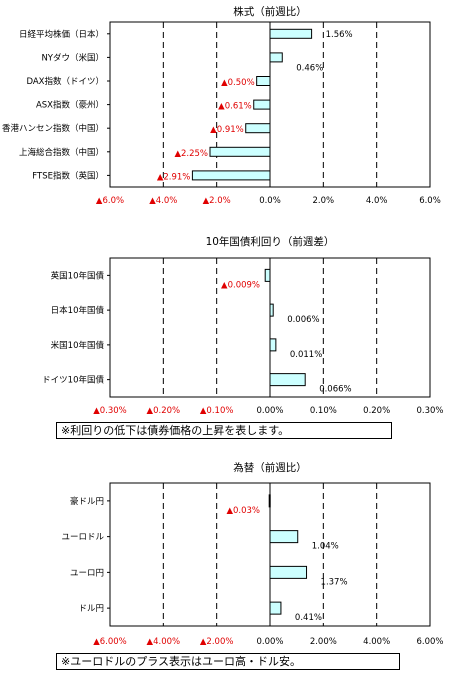 The image size is (457, 681). Describe the element at coordinates (269, 642) in the screenshot. I see `fx-tick-label: 0.00%` at that location.